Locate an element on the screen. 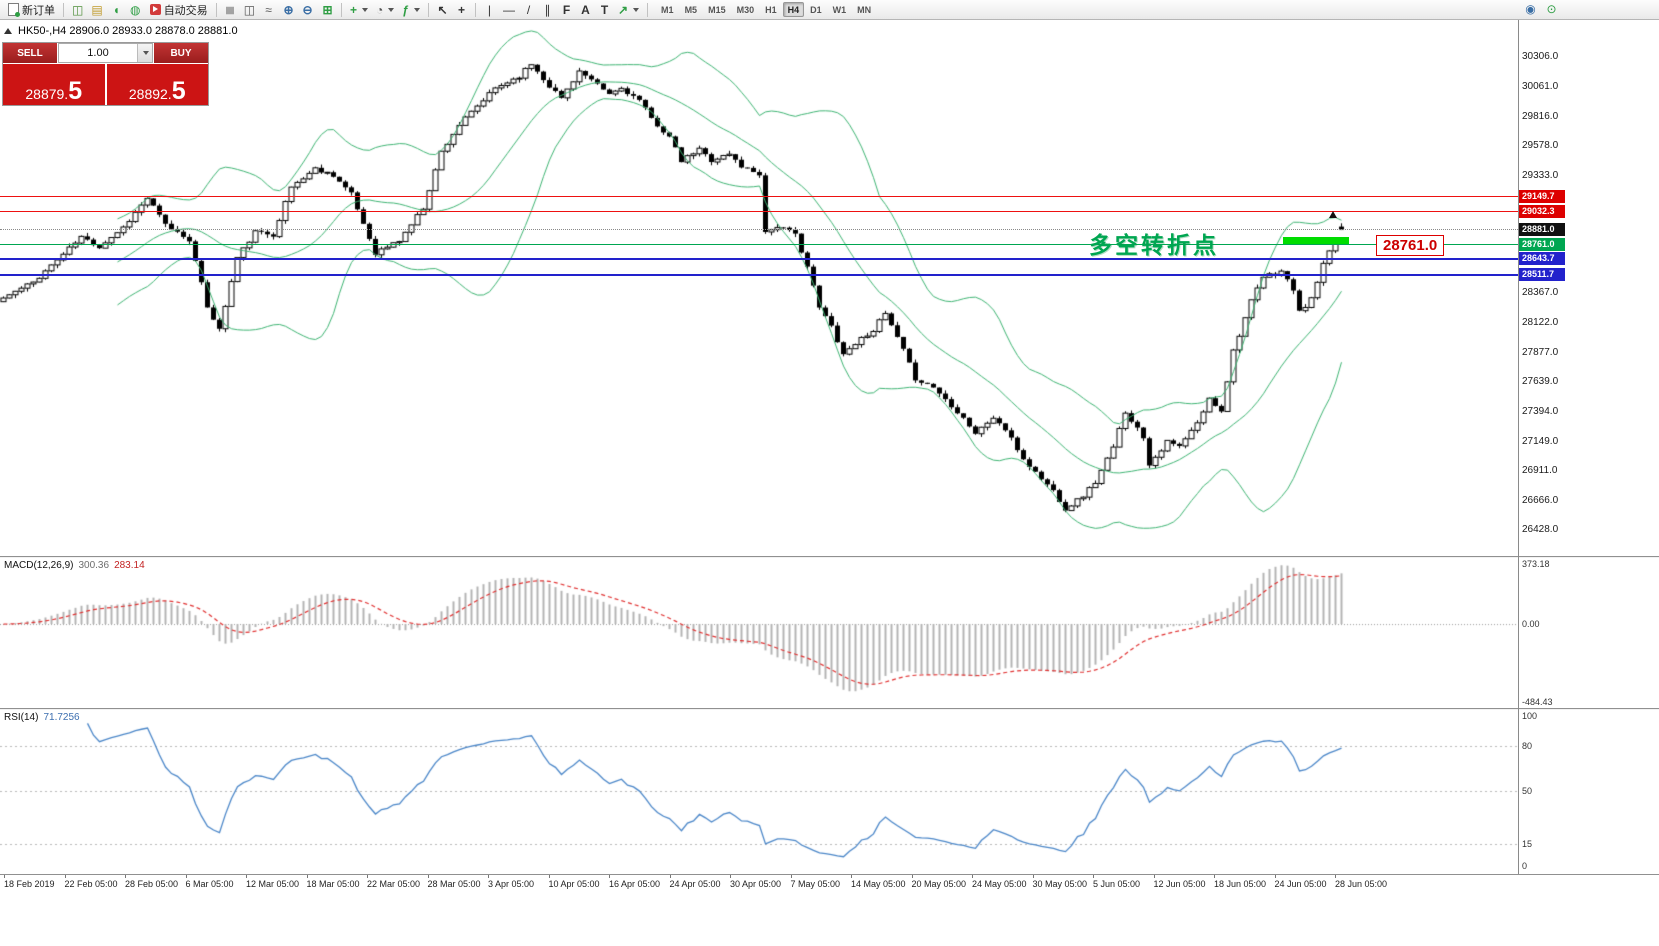 The image size is (1659, 946). price-callout: 28761.0 is located at coordinates (1410, 245).